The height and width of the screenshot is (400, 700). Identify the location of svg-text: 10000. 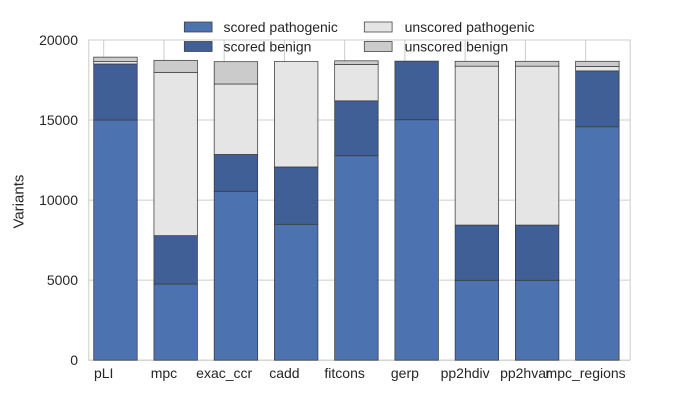
(58, 200).